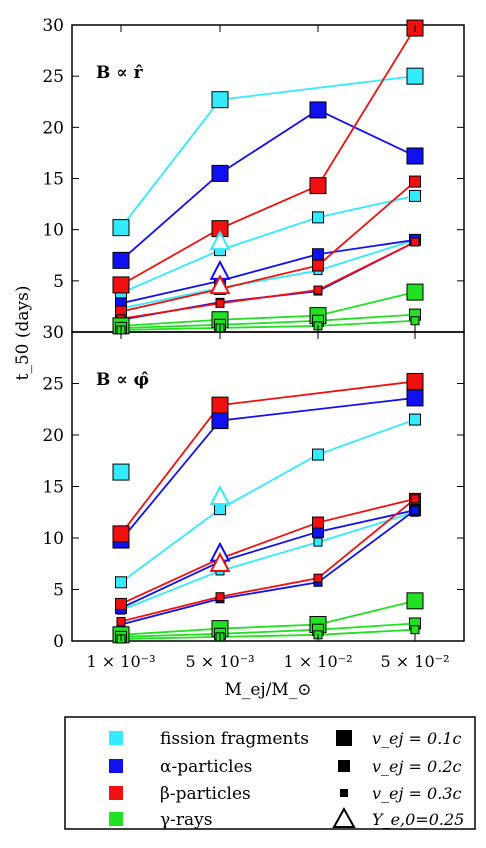  What do you see at coordinates (23, 333) in the screenshot?
I see `y-axis-title: t_50 (days)` at bounding box center [23, 333].